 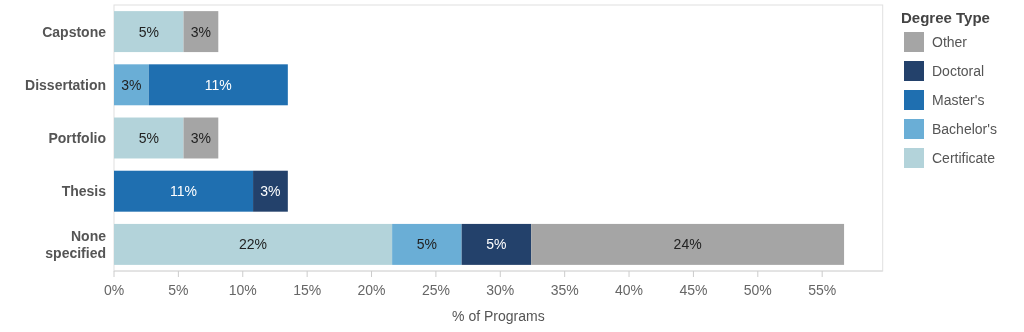 I want to click on y-tick-label: Portfolio, so click(x=77, y=137).